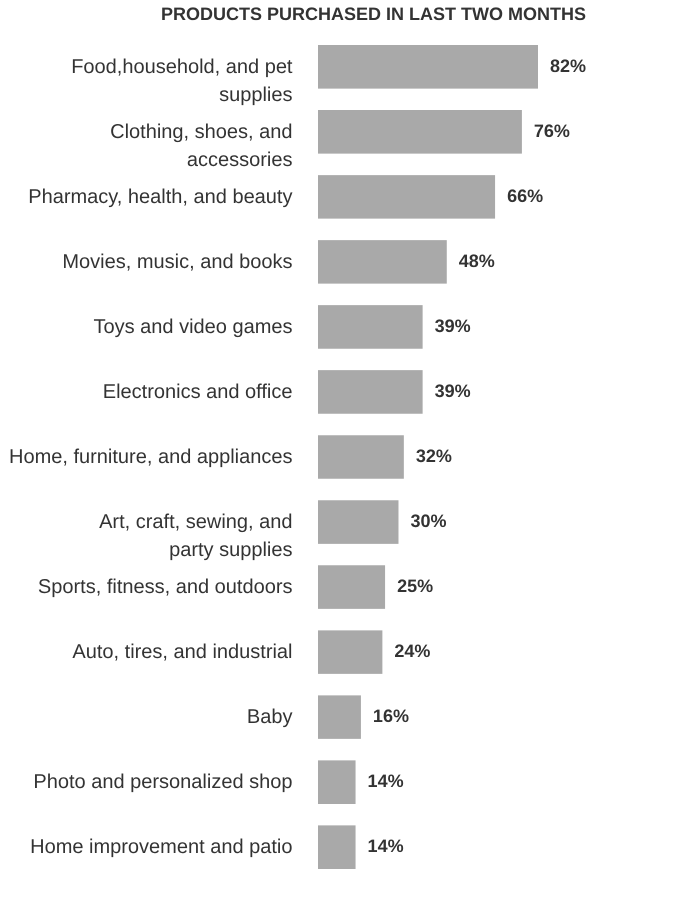 This screenshot has width=679, height=913. I want to click on data-label: 32%, so click(434, 456).